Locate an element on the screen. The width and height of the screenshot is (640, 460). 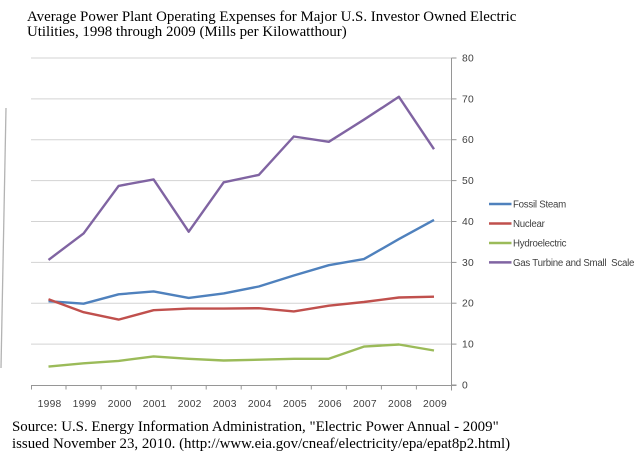
svg-text: 70 is located at coordinates (468, 99).